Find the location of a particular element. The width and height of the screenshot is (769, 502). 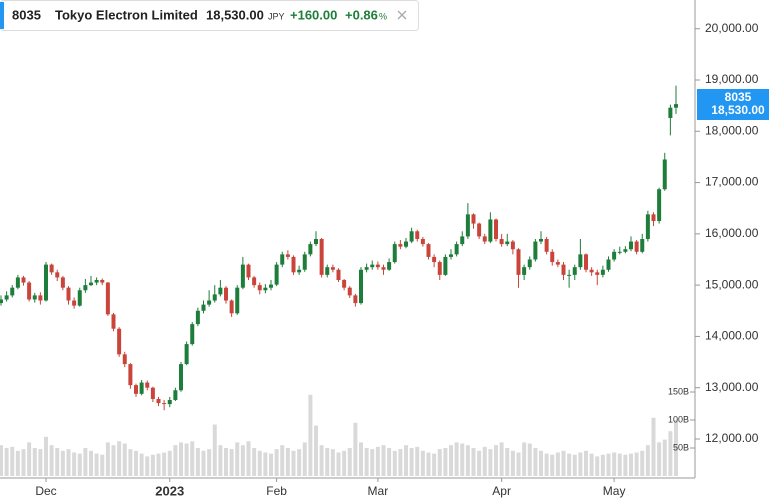

price-tag-value: 18,530.00 is located at coordinates (738, 110).